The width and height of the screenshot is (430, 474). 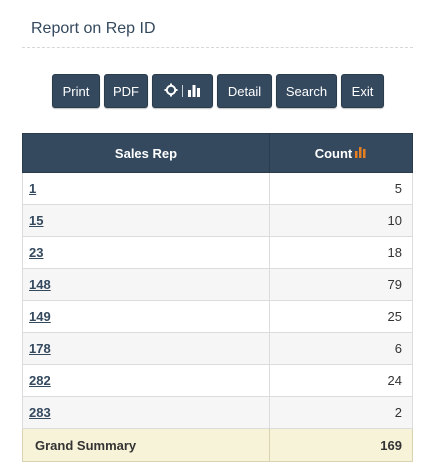 I want to click on detail-button: Detail, so click(x=244, y=91).